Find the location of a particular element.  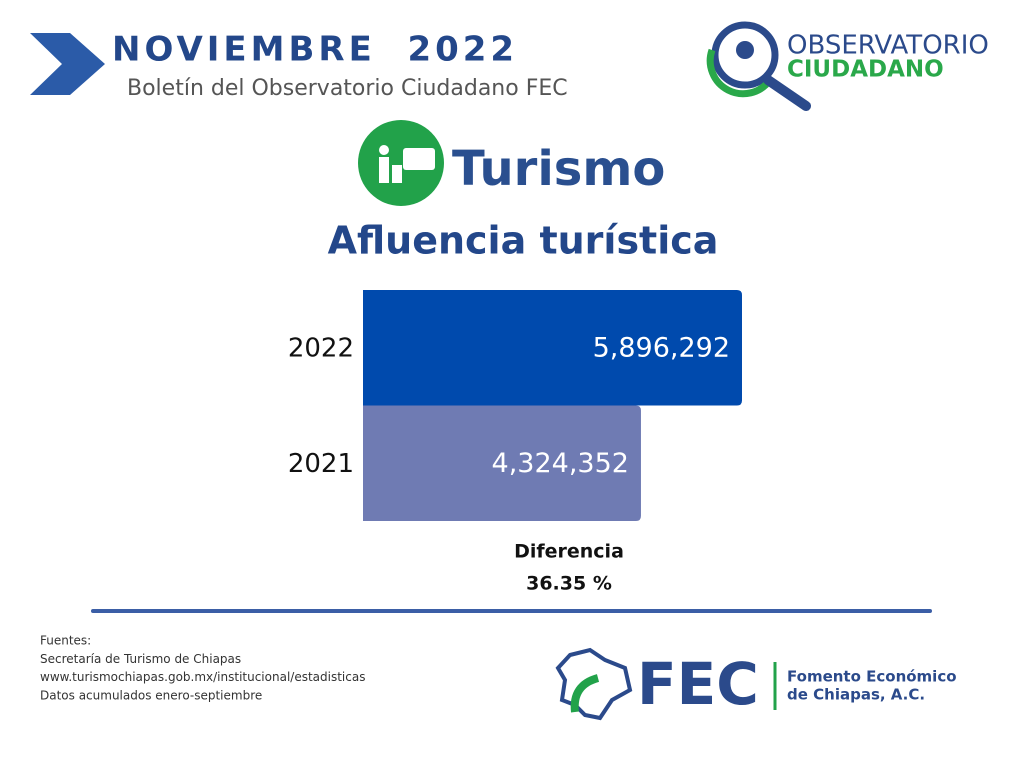

map-arrow is located at coordinates (585, 693).